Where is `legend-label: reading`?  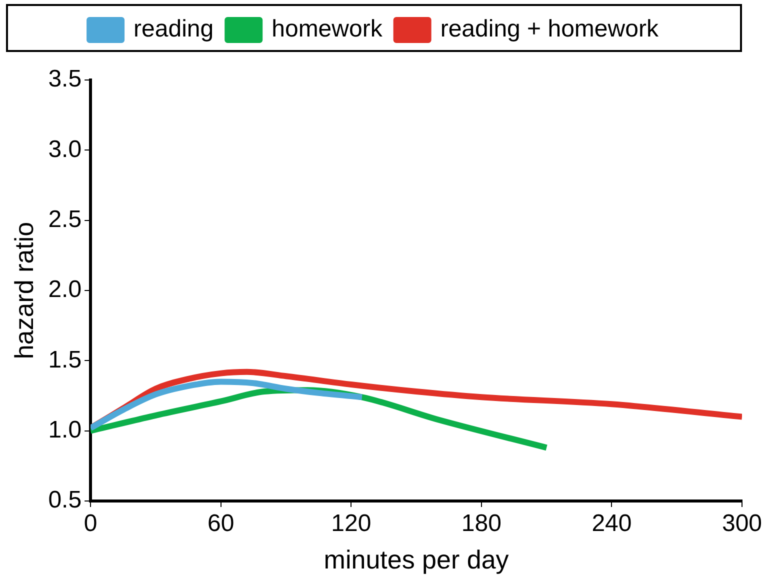 legend-label: reading is located at coordinates (174, 29).